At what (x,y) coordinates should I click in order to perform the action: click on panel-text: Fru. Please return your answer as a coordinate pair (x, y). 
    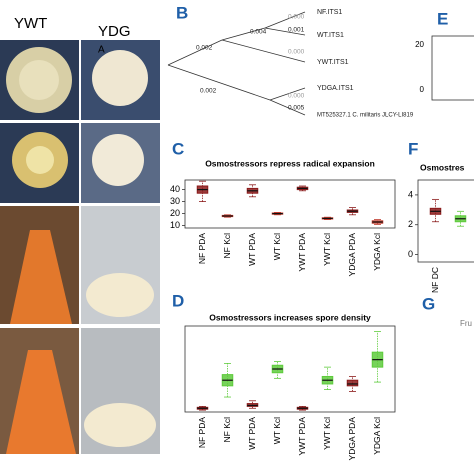
    Looking at the image, I should click on (466, 323).